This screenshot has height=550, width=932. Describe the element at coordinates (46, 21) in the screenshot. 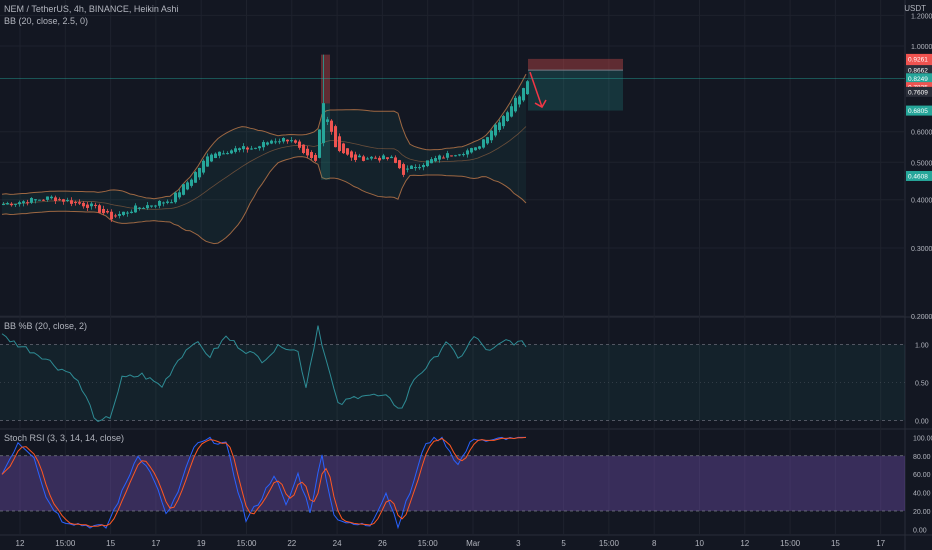

I see `bb-indicator-label: BB (20, close, 2.5, 0)` at that location.